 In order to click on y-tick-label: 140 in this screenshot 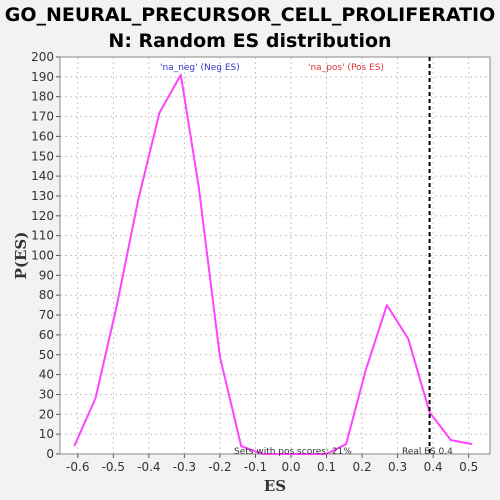, I will do `click(42, 176)`.